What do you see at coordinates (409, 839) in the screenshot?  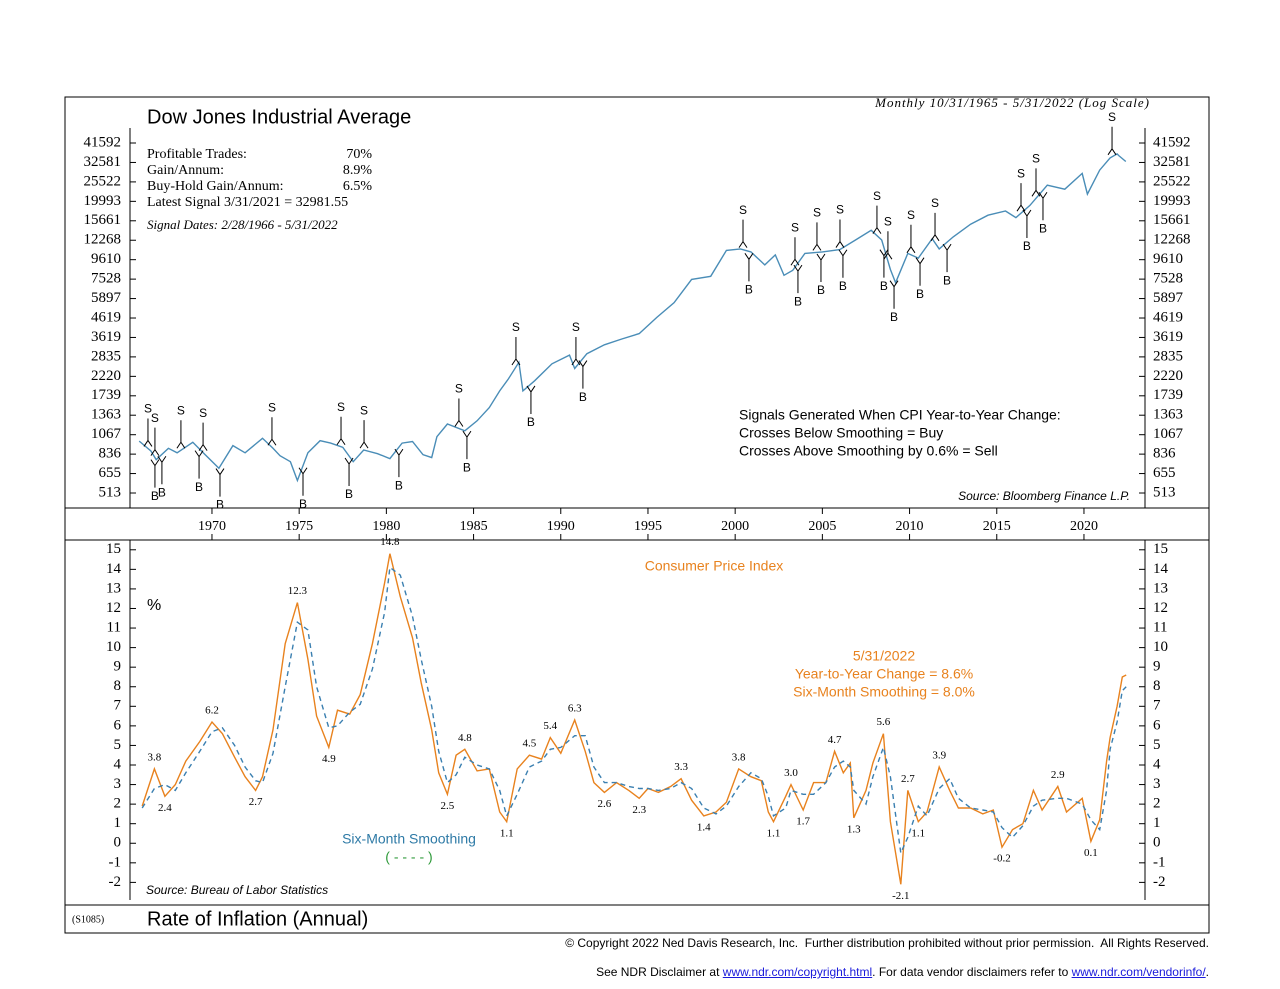 I see `legend-label: Six-Month Smoothing` at bounding box center [409, 839].